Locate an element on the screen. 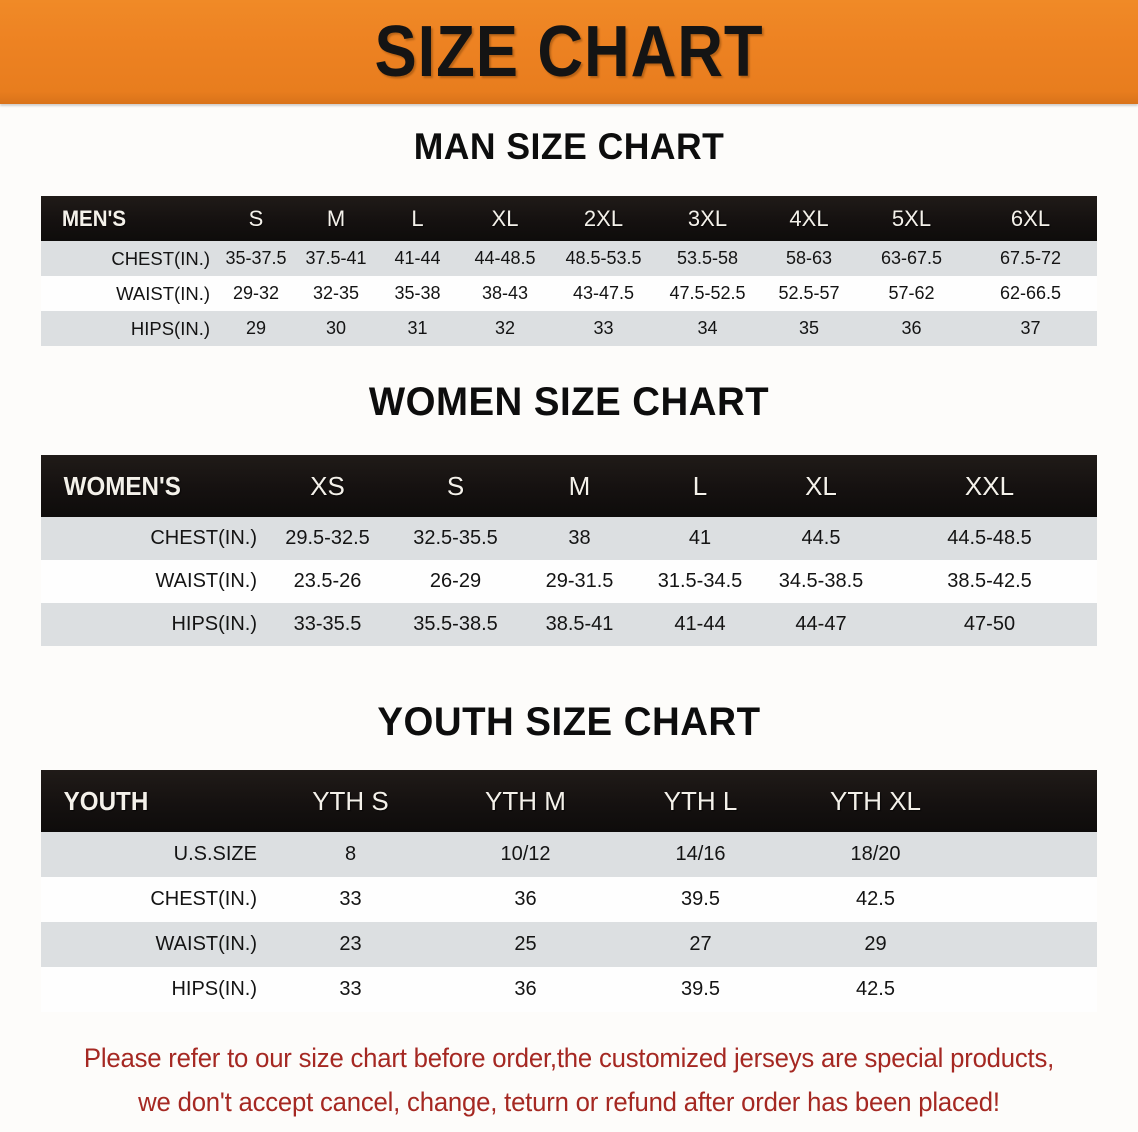 The image size is (1138, 1132). women-col-header: XS is located at coordinates (327, 485).